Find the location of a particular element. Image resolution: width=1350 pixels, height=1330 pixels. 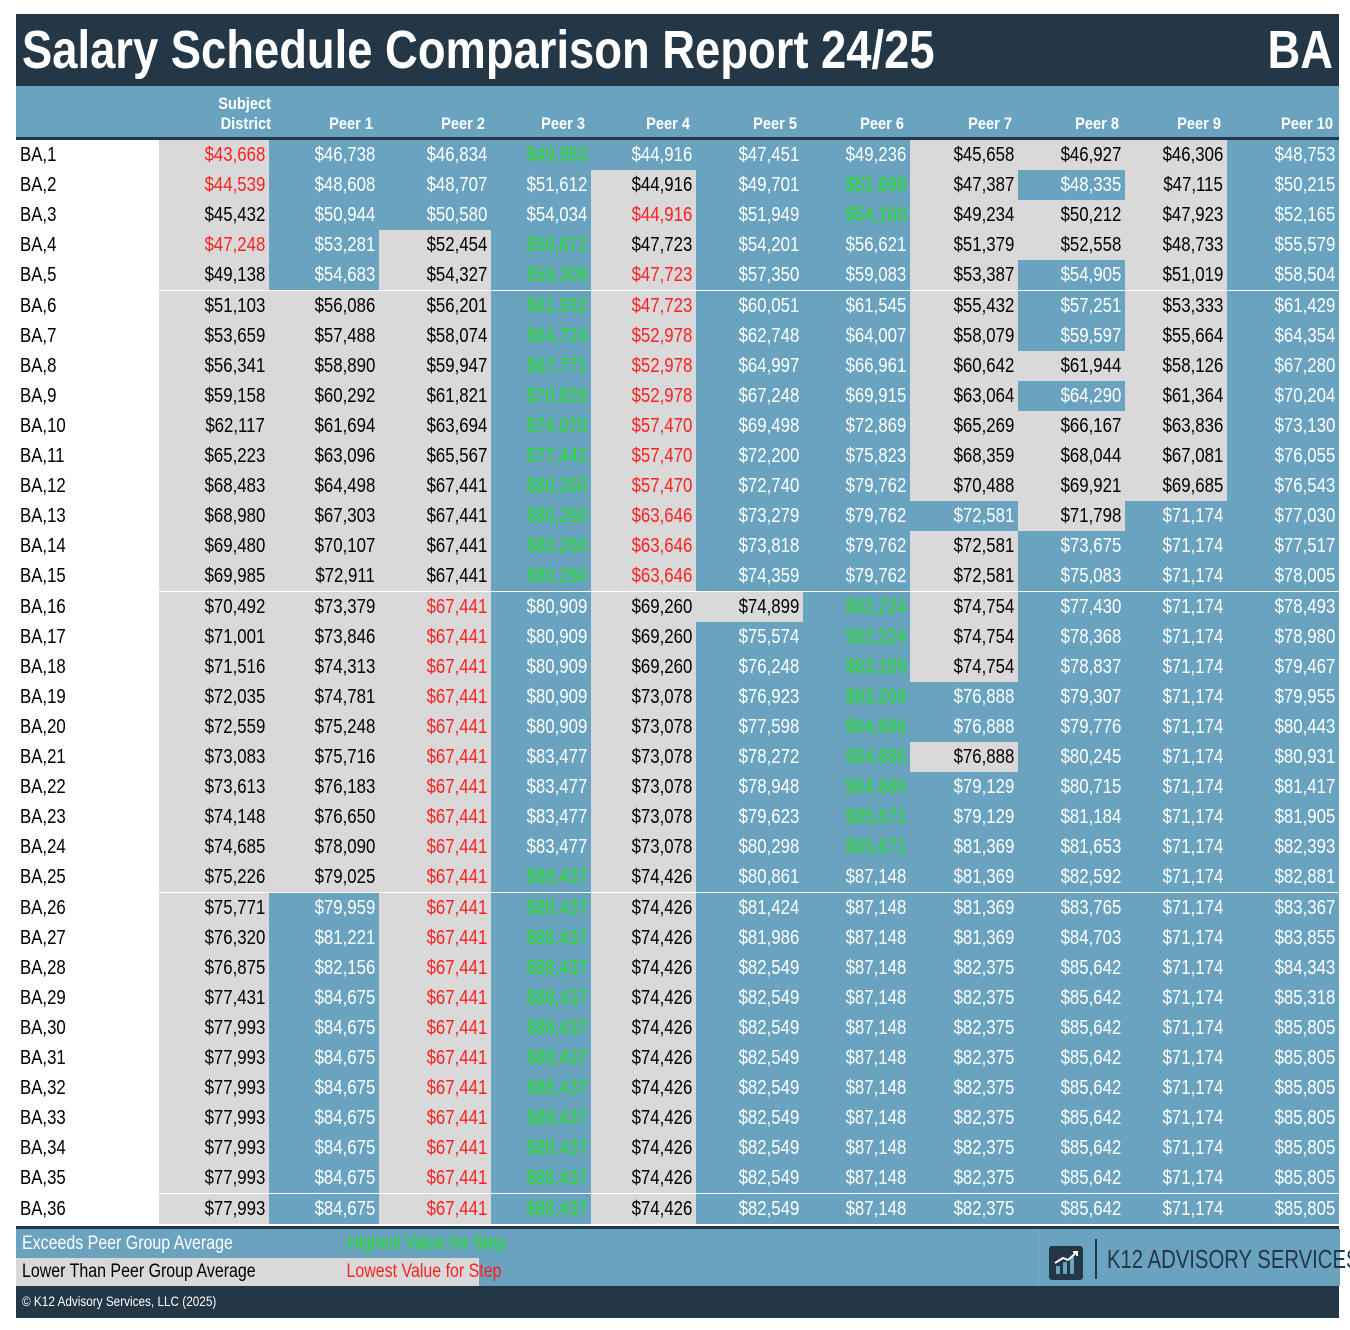

salary-cell: $43,668 is located at coordinates (214, 155).